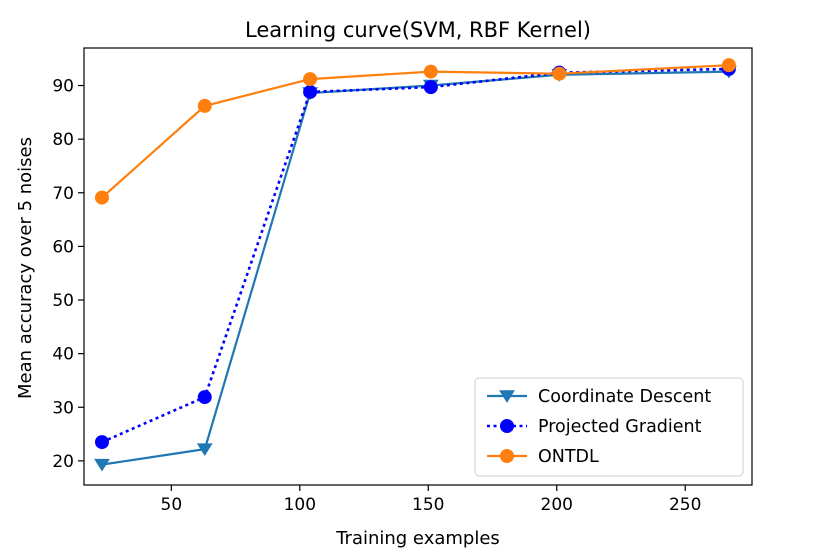 Image resolution: width=828 pixels, height=556 pixels. I want to click on y-tick-label: 20, so click(63, 462).